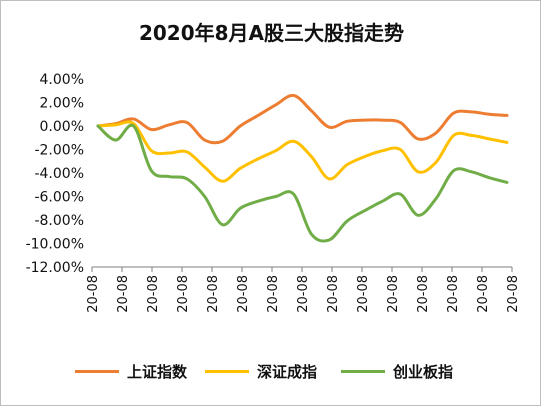 The image size is (543, 408). I want to click on chart-title: 2020年8月A股三大股指走势, so click(271, 33).